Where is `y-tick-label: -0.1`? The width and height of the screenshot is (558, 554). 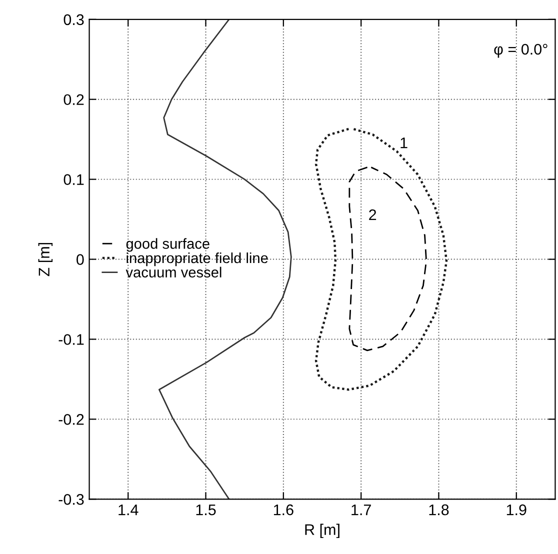 y-tick-label: -0.1 is located at coordinates (71, 339).